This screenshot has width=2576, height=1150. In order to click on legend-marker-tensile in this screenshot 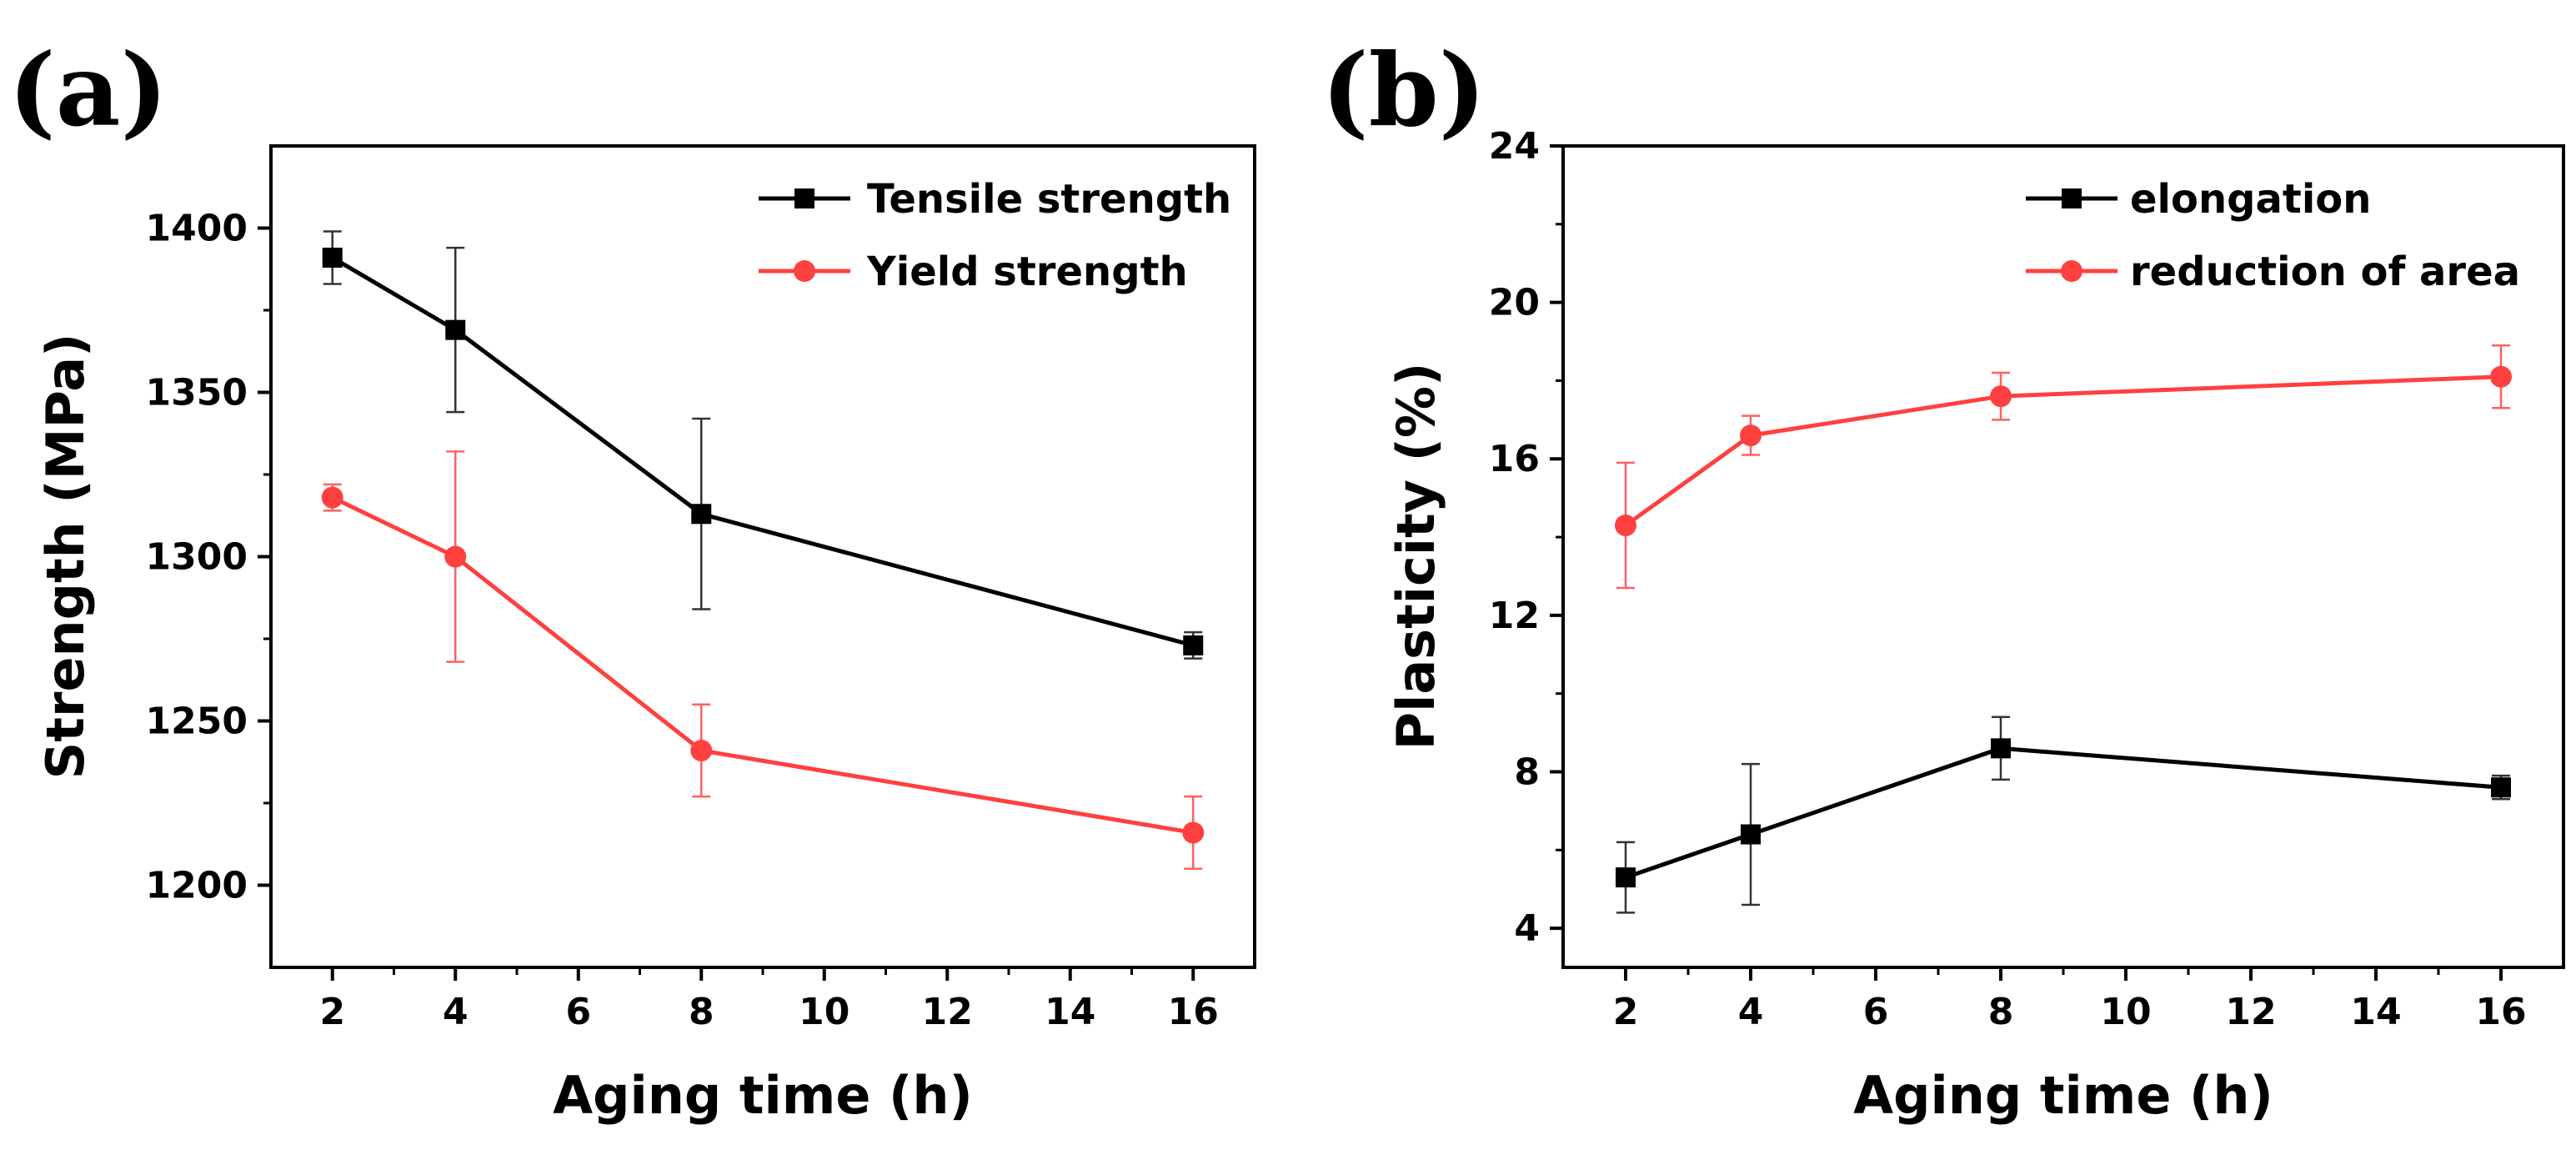, I will do `click(804, 198)`.